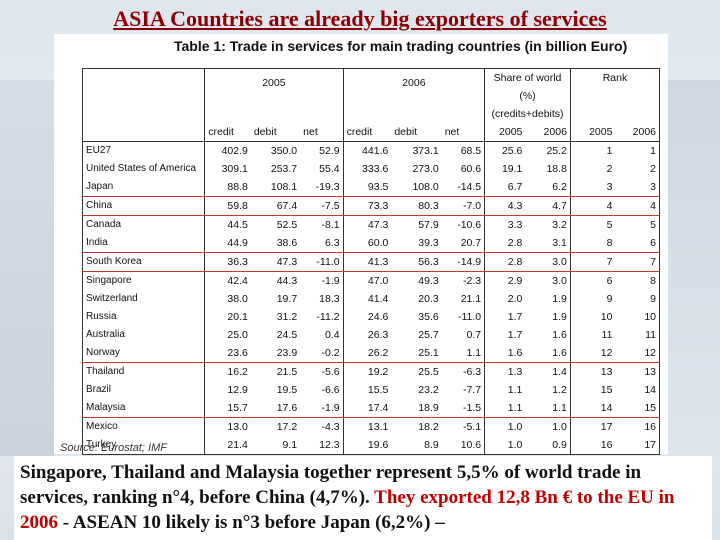 This screenshot has width=720, height=540. I want to click on value-cell: 12.3, so click(322, 445).